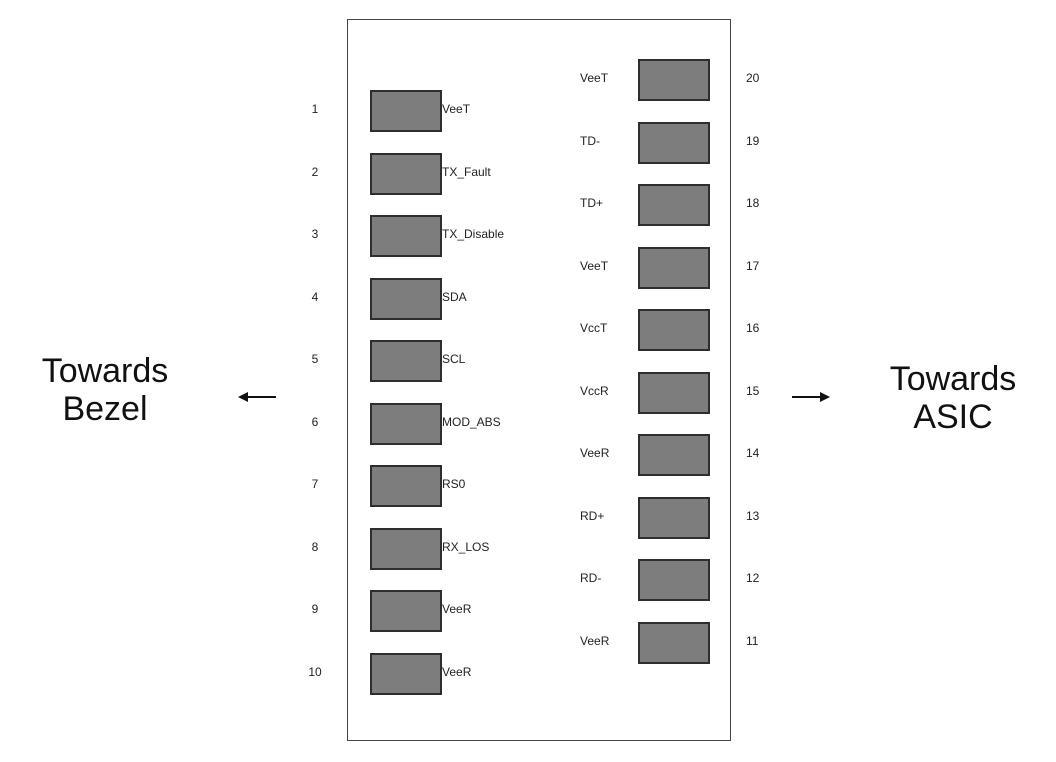 The image size is (1056, 762). I want to click on pin-number: 9, so click(315, 609).